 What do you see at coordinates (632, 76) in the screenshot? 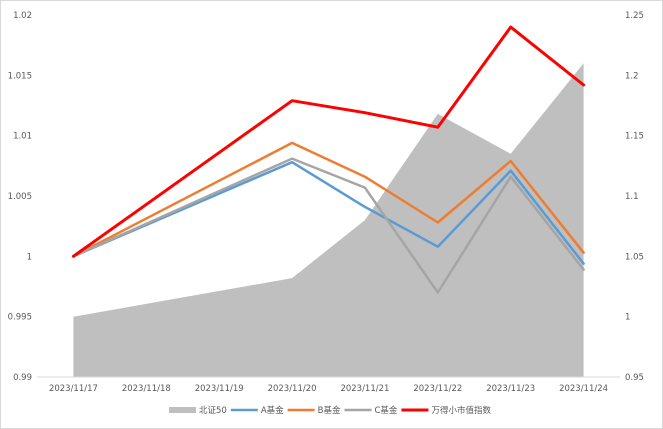
I see `right-tick-label: 1.2` at bounding box center [632, 76].